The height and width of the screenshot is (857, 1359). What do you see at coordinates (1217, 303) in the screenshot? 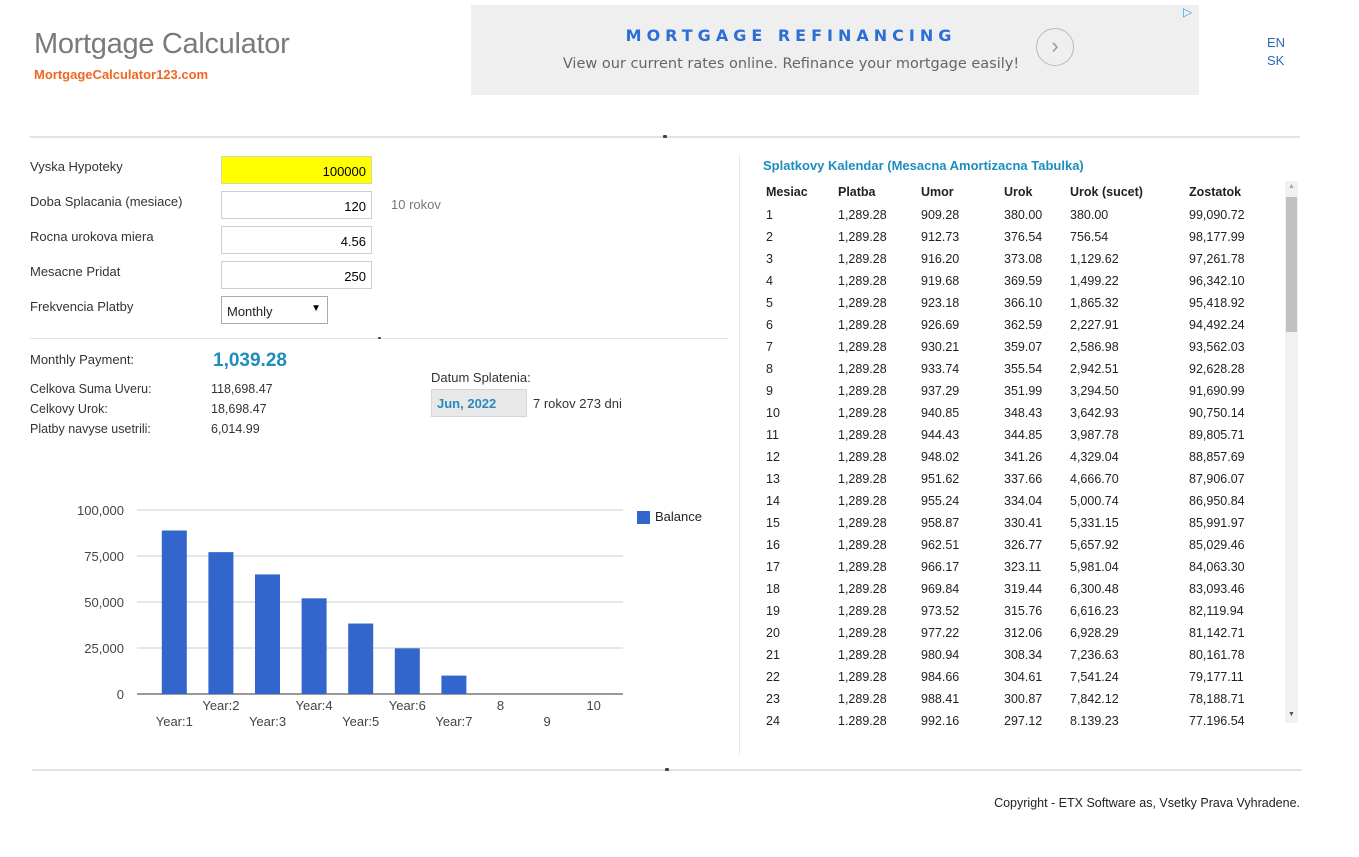
I see `table-cell: 95,418.92` at bounding box center [1217, 303].